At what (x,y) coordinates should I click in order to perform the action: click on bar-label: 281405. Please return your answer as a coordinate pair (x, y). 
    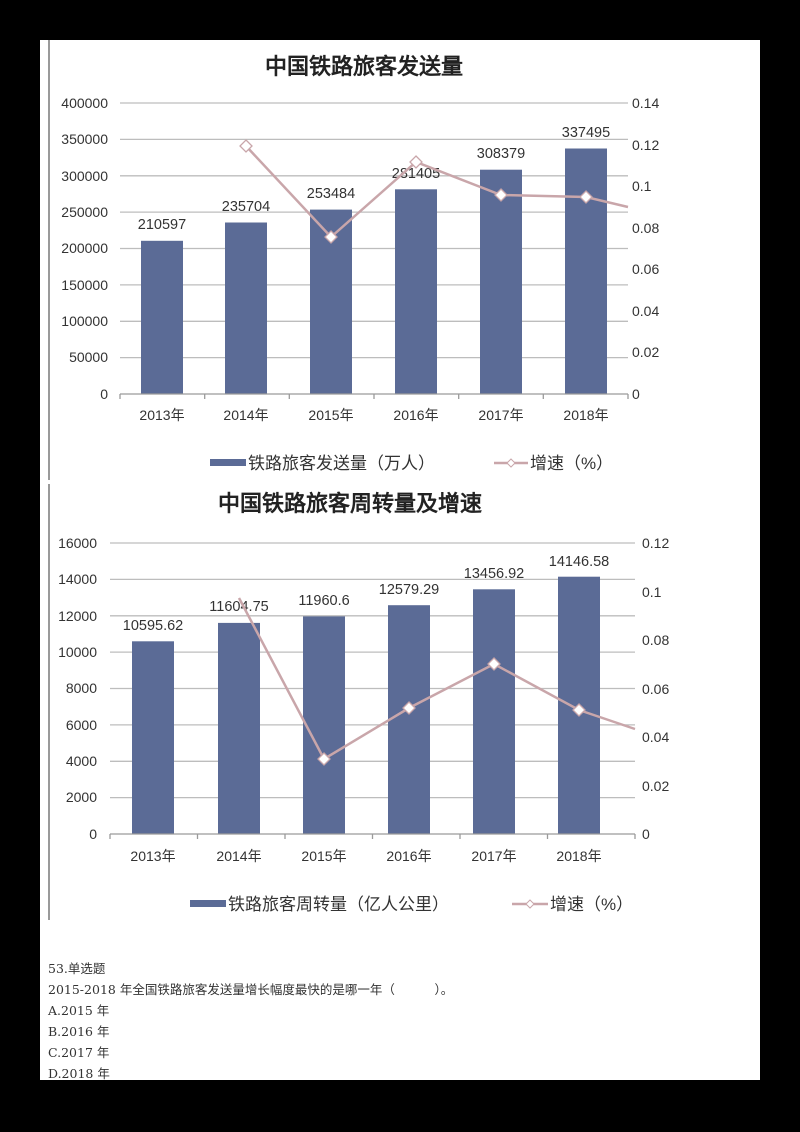
    Looking at the image, I should click on (416, 174).